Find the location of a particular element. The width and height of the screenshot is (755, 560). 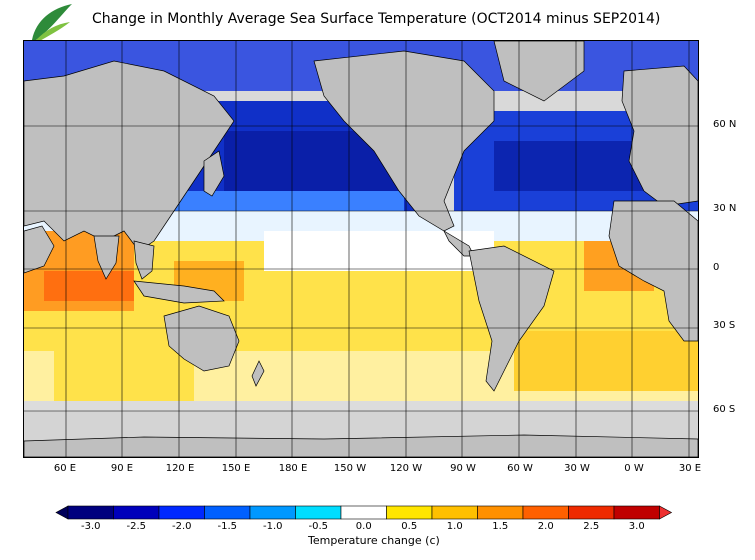

colorbar-tick-label: 1.0 is located at coordinates (454, 526).